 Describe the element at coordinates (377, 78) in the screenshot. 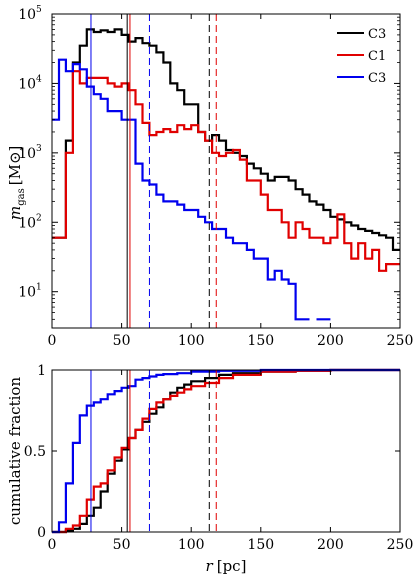

I see `legend-label-c3-blue: C3` at that location.